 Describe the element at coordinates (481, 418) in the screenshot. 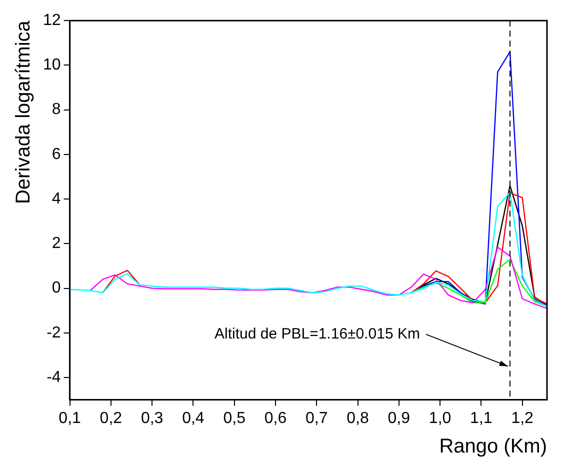

I see `x-tick-label: 1,1` at that location.